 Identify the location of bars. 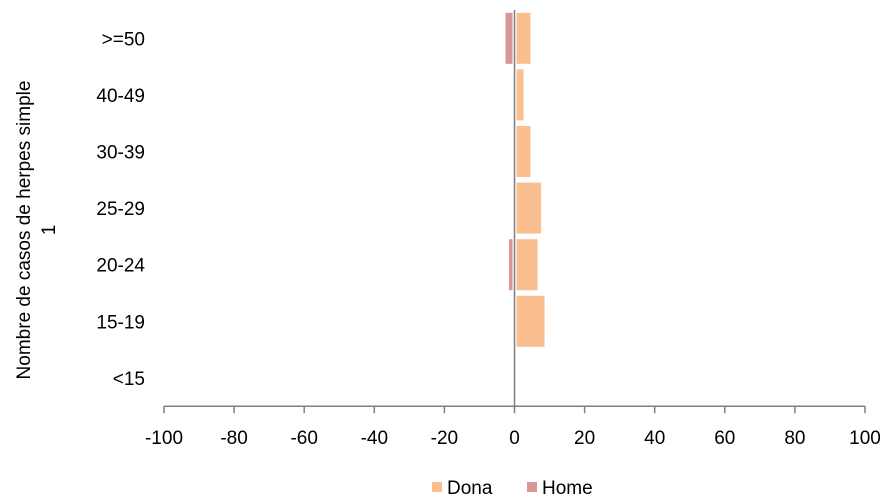
(525, 179).